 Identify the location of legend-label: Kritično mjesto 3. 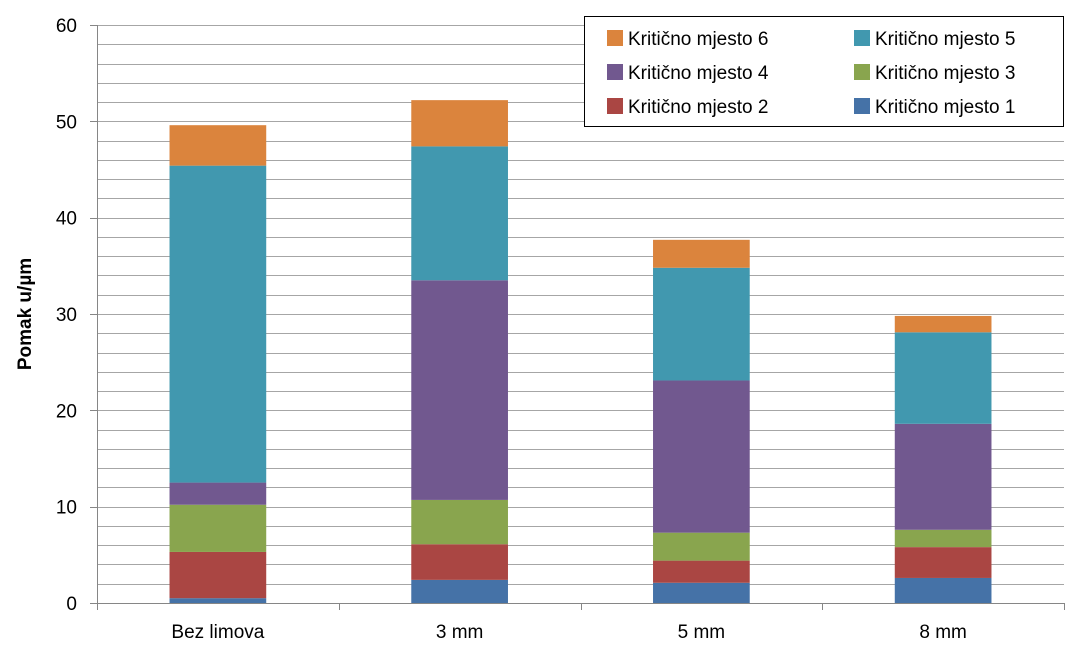
(945, 73).